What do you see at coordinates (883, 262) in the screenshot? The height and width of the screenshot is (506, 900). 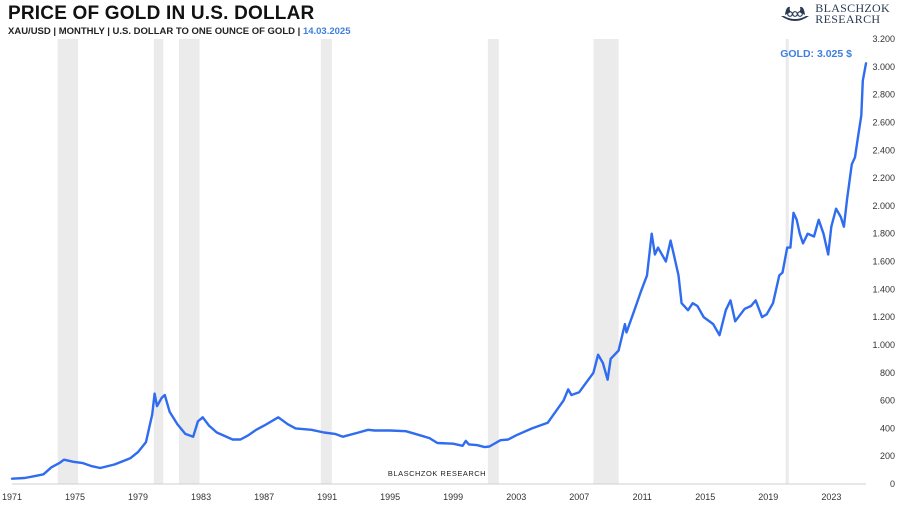 I see `y-tick-label: 1.600` at bounding box center [883, 262].